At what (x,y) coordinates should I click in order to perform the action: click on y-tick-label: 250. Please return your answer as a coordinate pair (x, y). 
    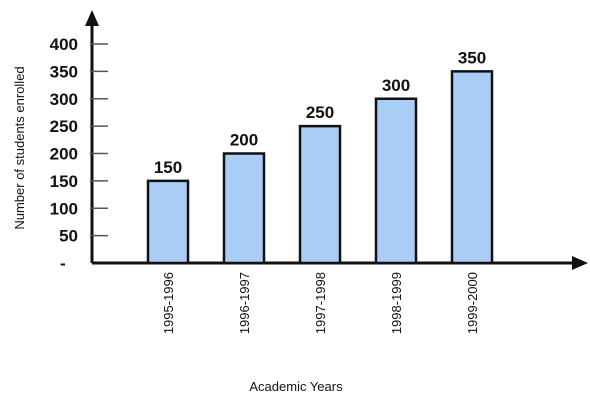
    Looking at the image, I should click on (64, 126).